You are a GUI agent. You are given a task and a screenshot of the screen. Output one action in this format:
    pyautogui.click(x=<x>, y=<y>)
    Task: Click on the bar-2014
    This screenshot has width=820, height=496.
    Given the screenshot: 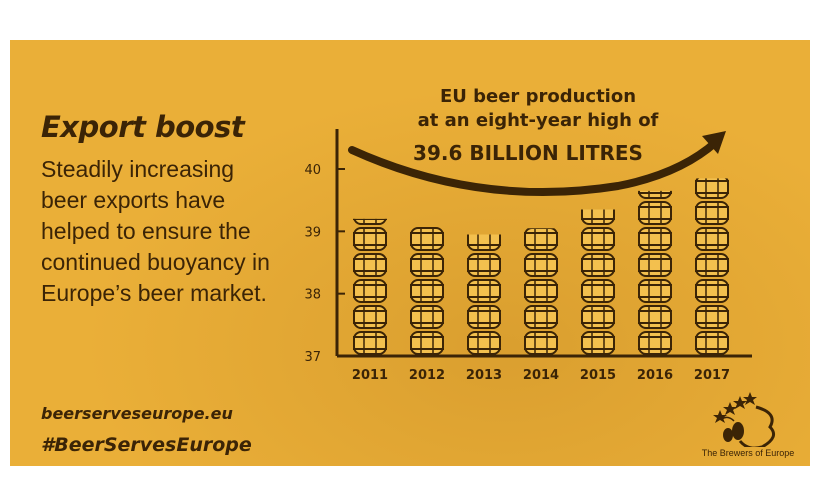 What is the action you would take?
    pyautogui.click(x=541, y=291)
    